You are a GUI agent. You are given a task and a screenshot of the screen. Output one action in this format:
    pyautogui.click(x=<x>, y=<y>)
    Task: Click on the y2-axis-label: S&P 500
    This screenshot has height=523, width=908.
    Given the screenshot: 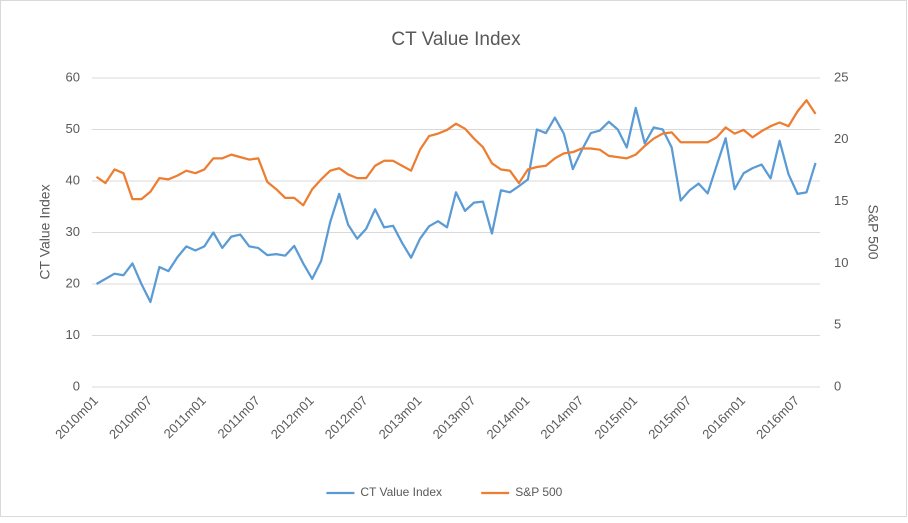 What is the action you would take?
    pyautogui.click(x=873, y=231)
    